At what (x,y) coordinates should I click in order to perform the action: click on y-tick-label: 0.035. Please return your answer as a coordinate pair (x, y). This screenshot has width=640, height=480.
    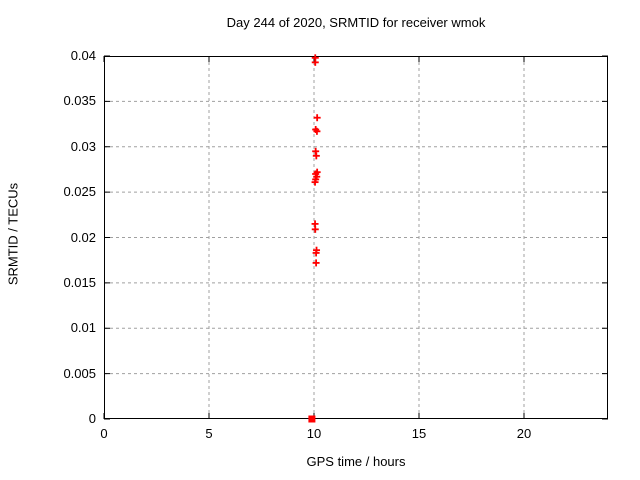
    Looking at the image, I should click on (79, 101).